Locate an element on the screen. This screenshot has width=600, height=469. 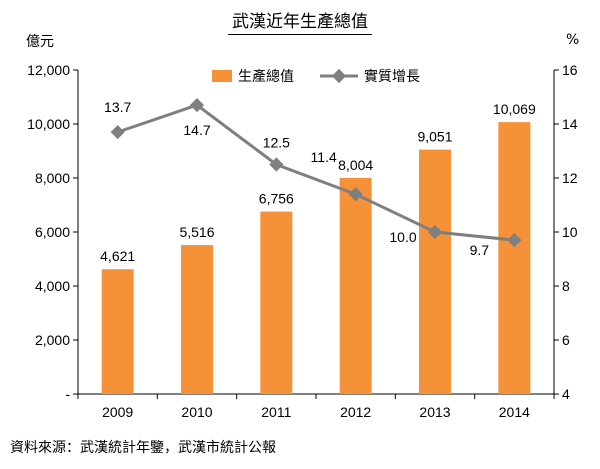
left-tick-label: 4,000 is located at coordinates (52, 286).